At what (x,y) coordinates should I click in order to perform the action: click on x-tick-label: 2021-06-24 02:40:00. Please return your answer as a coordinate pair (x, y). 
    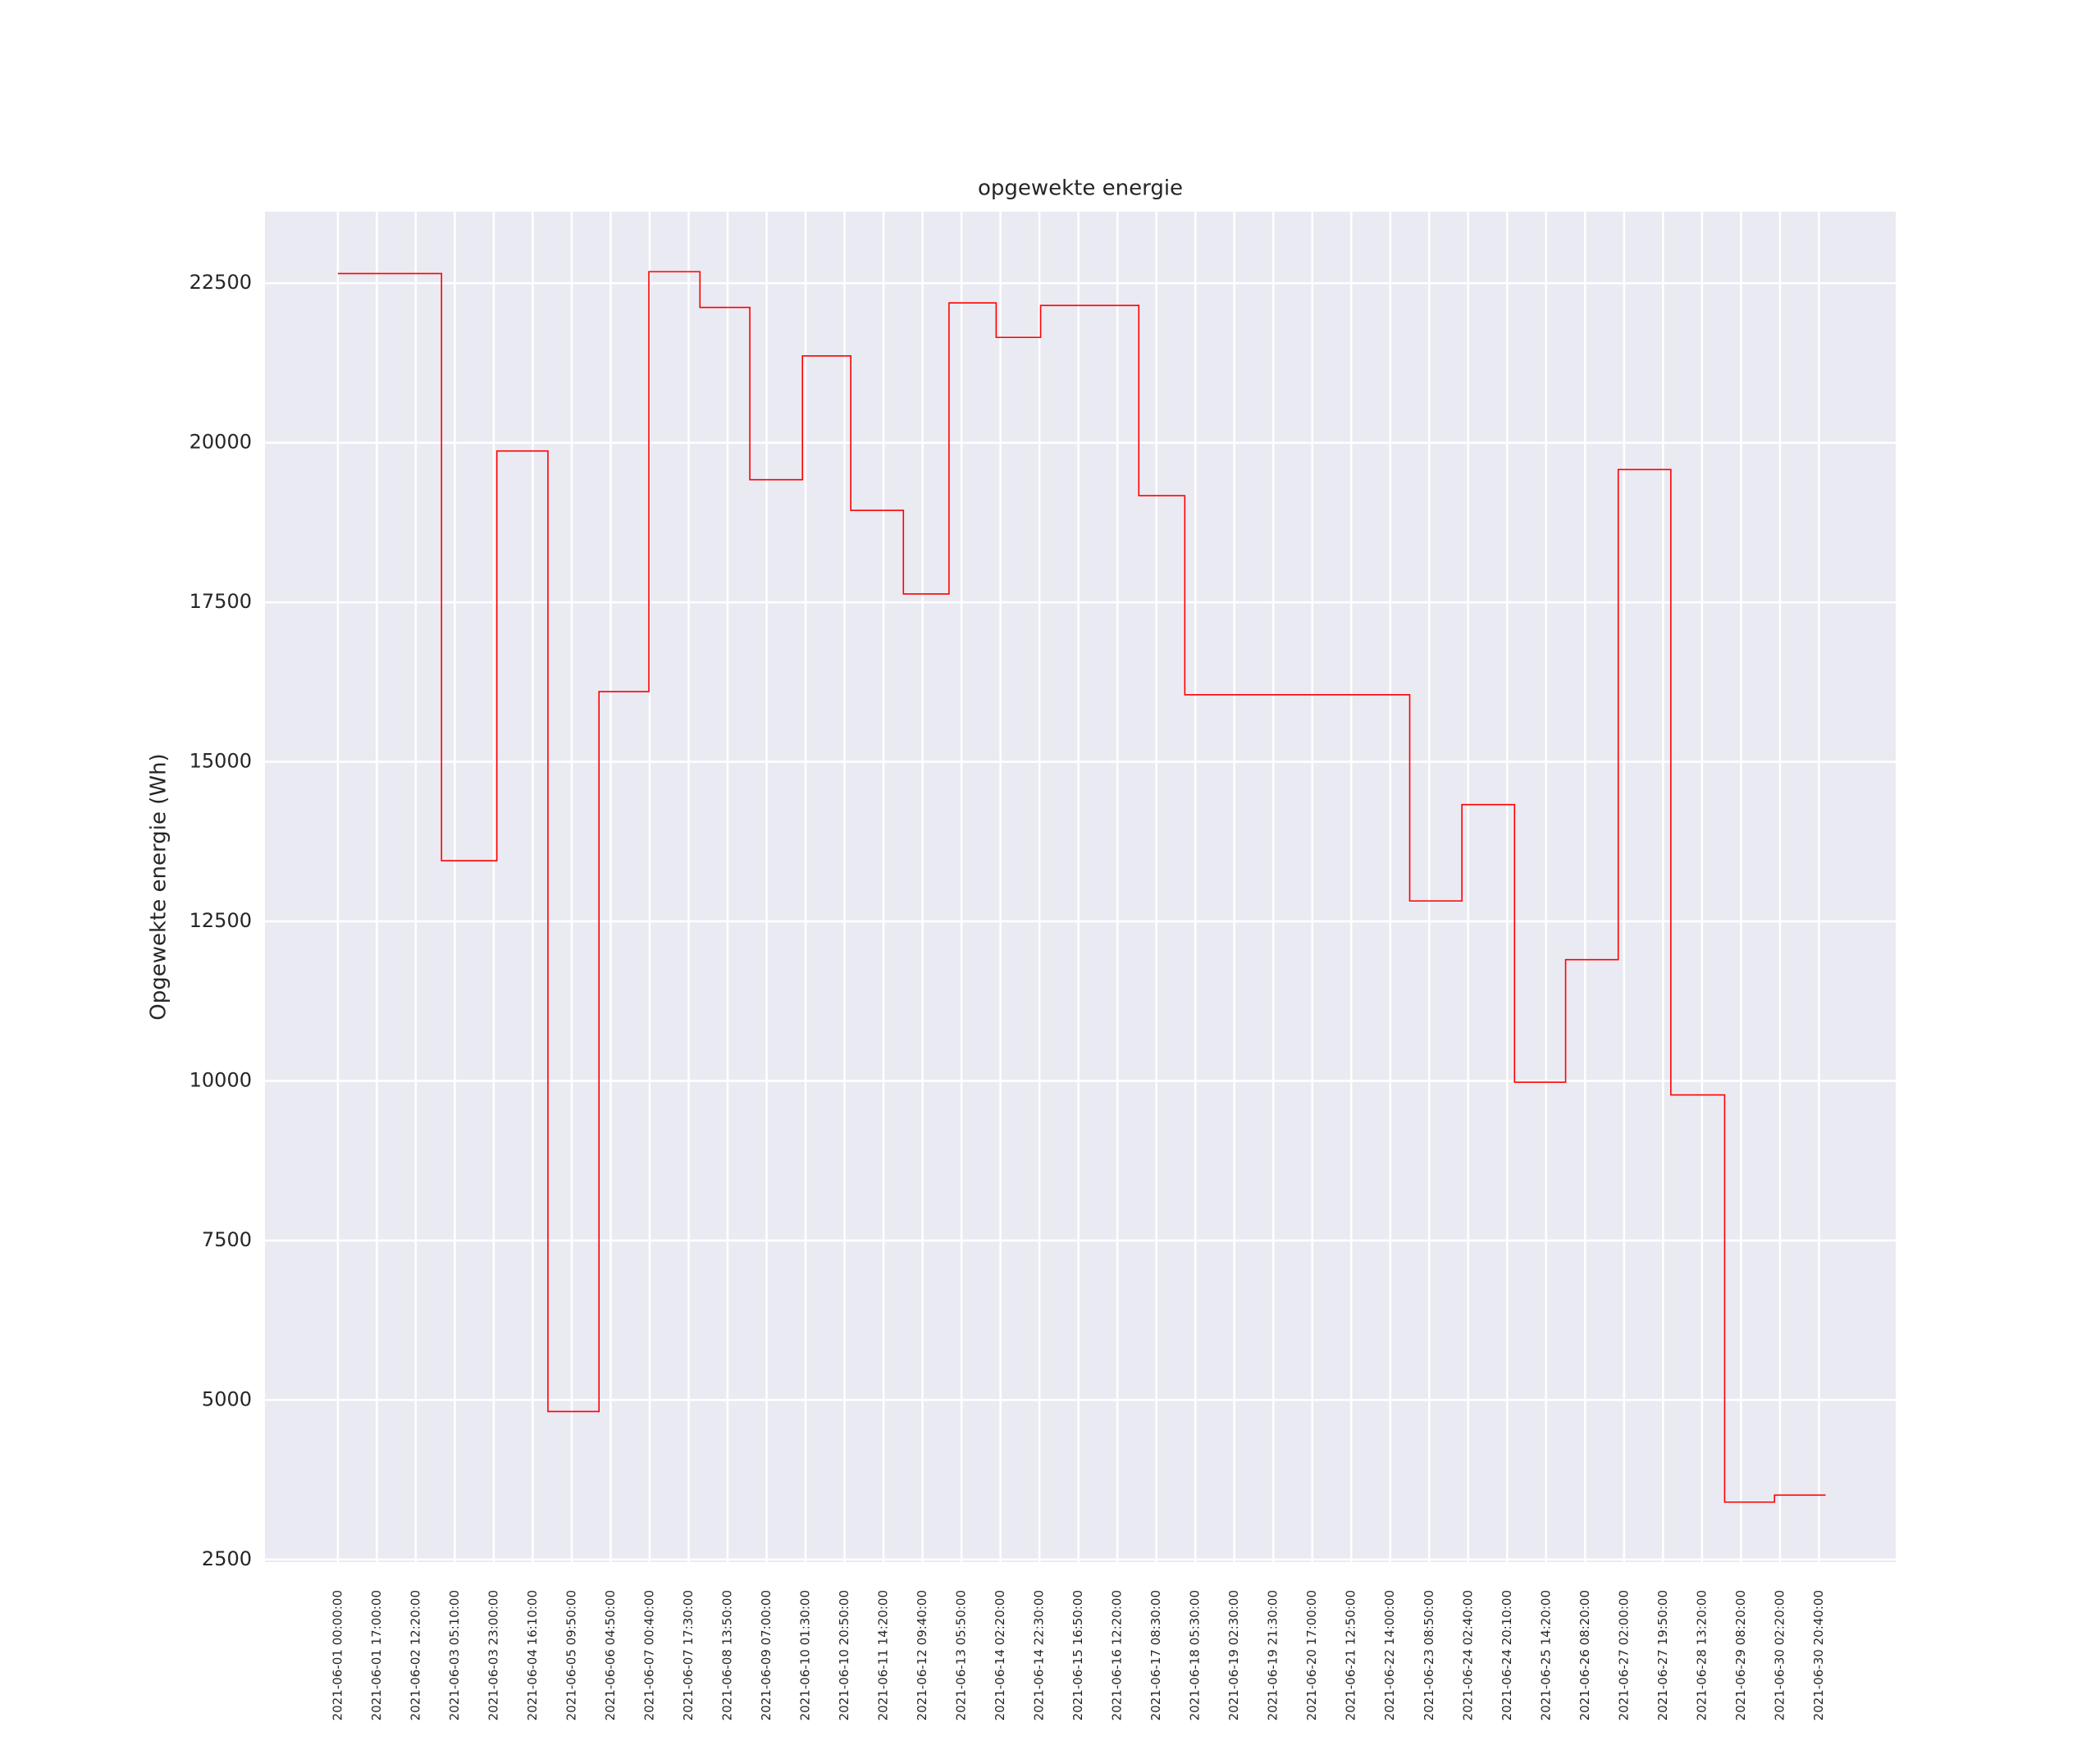
    Looking at the image, I should click on (1468, 1655).